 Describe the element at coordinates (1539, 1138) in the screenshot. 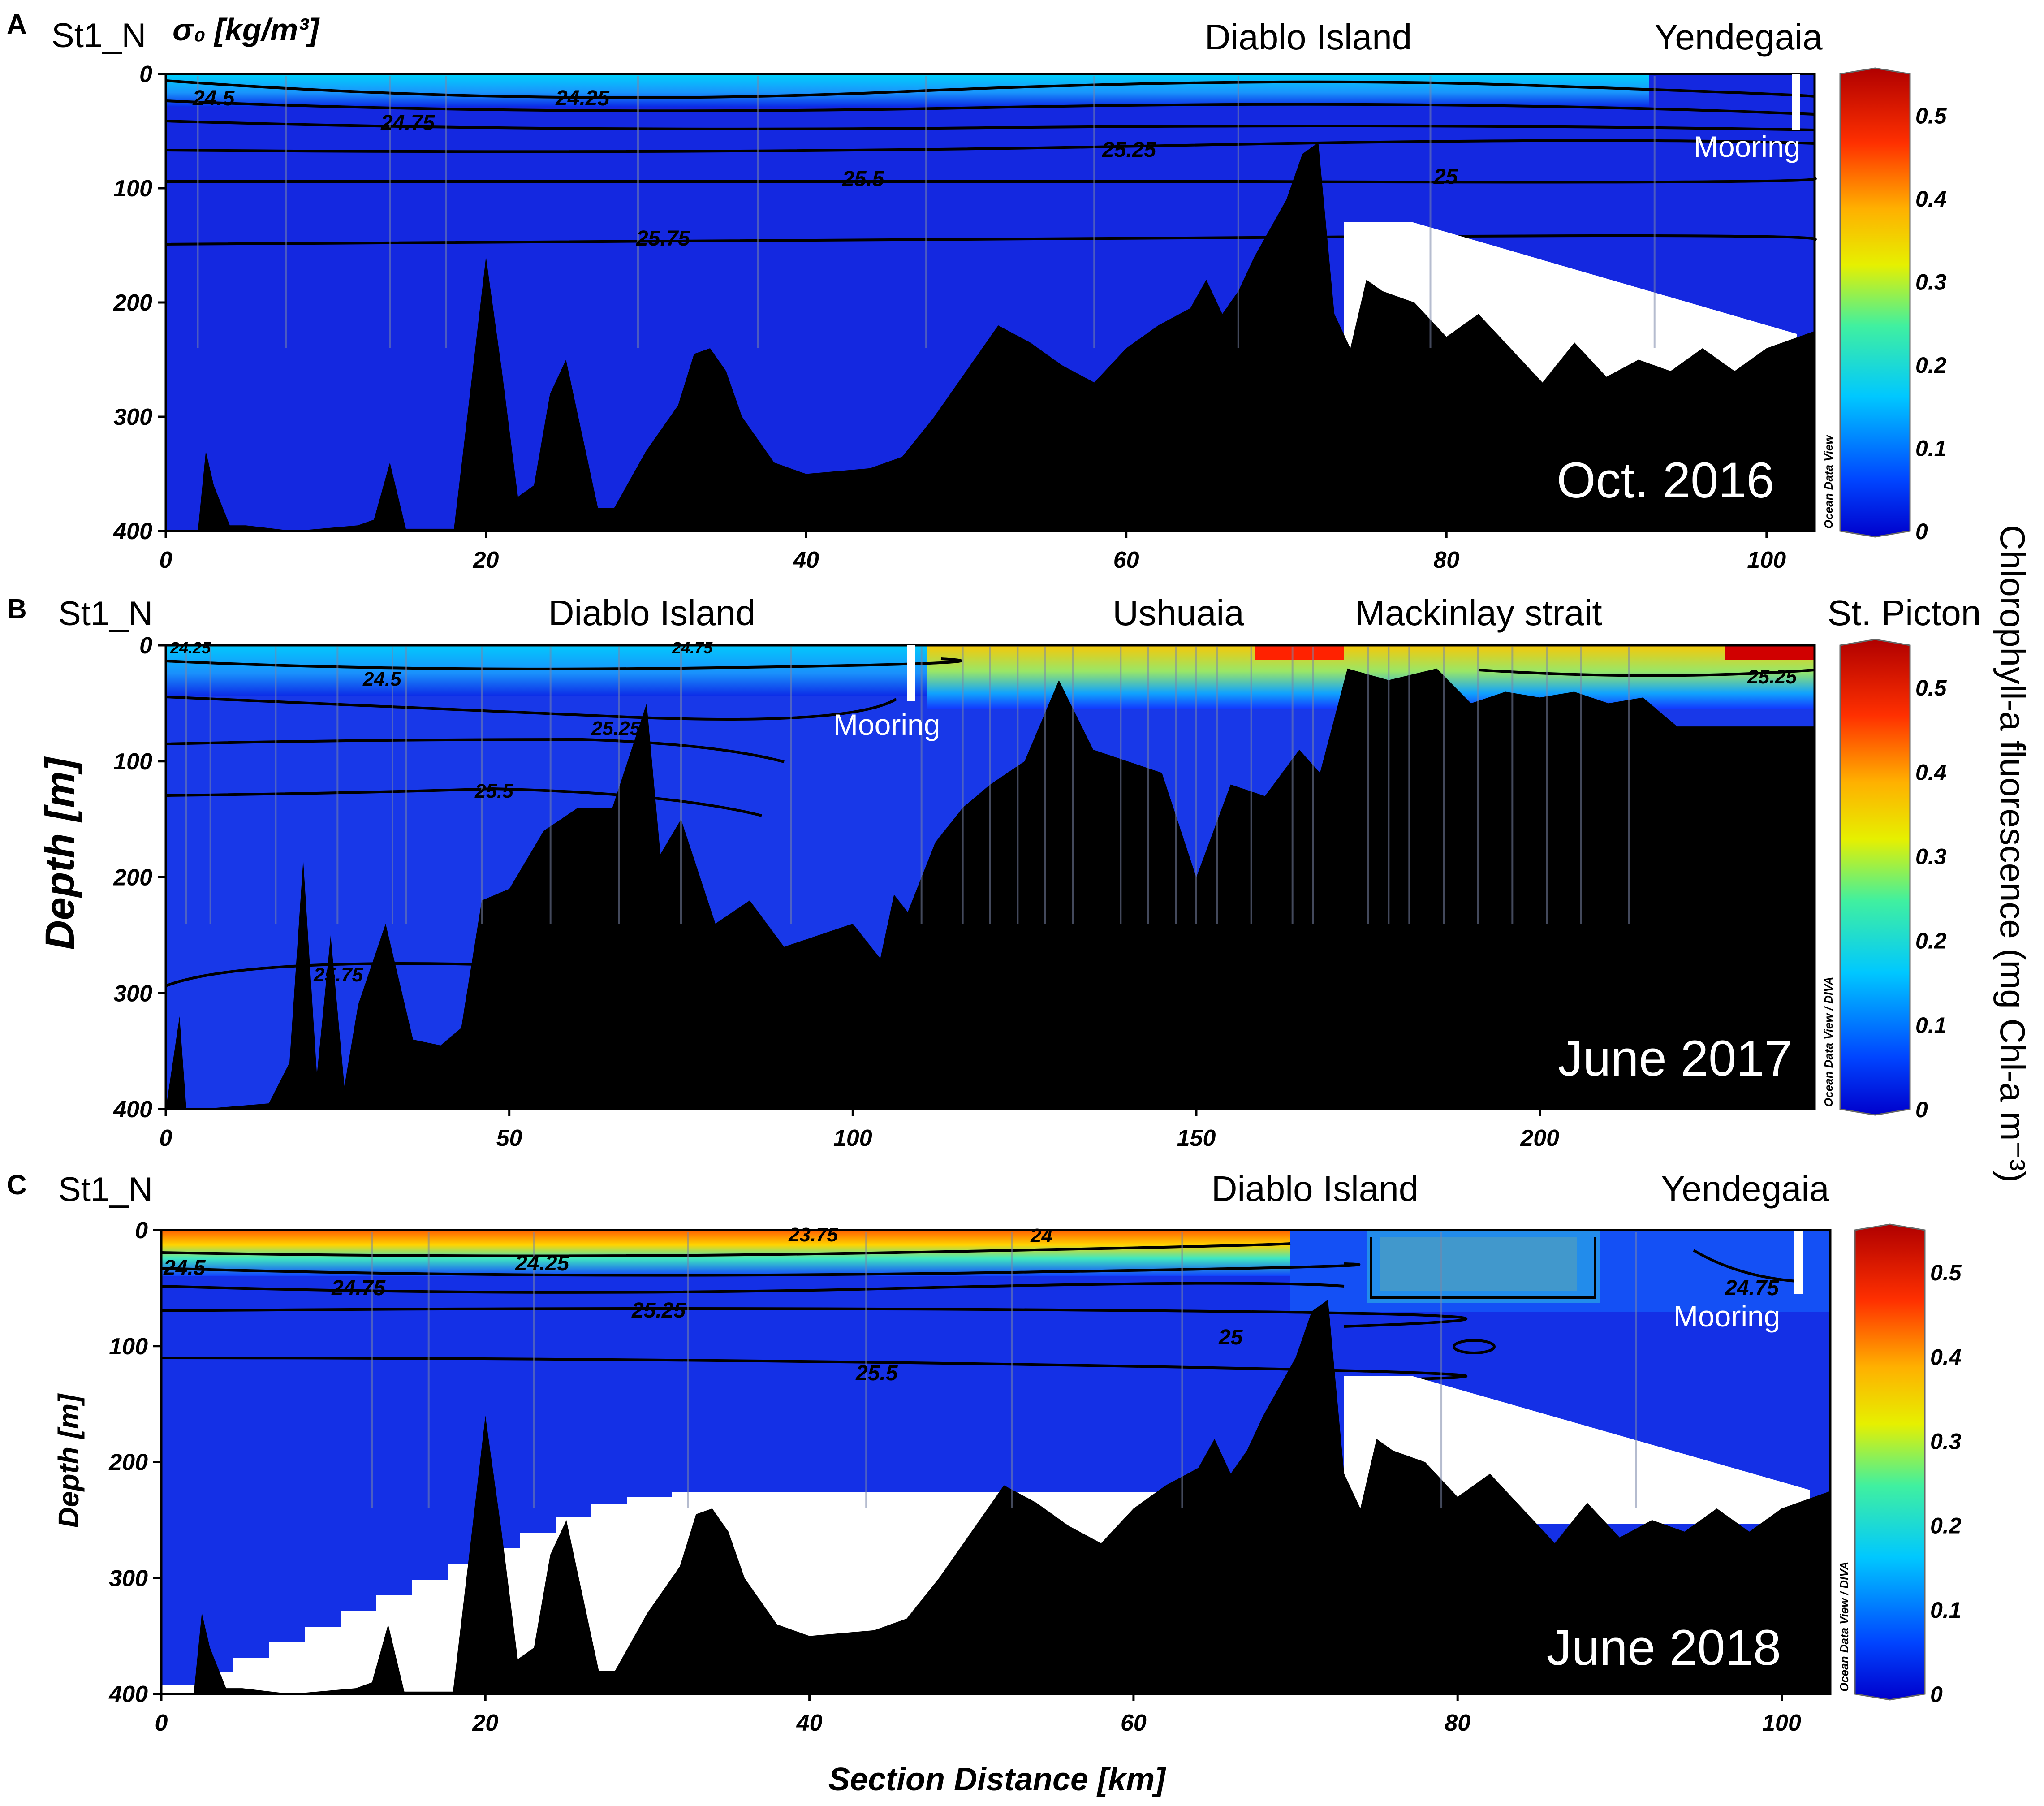

I see `x-tick-label: 200` at that location.